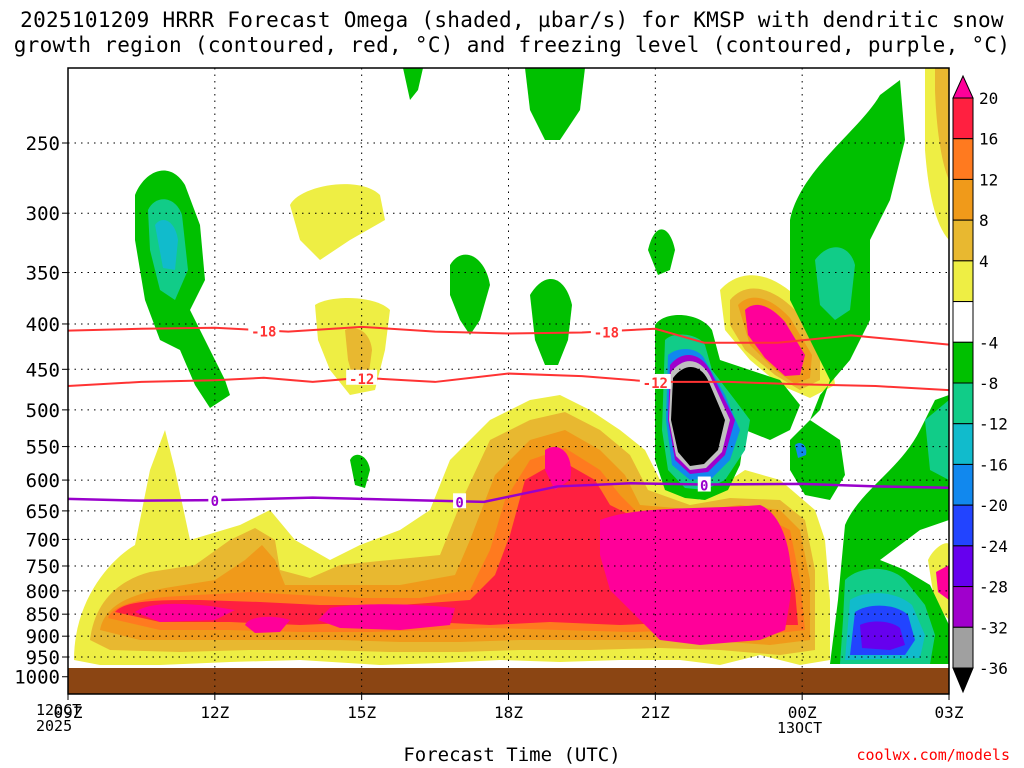 This screenshot has width=1024, height=768. What do you see at coordinates (43, 637) in the screenshot?
I see `y-tick-label: 900` at bounding box center [43, 637].